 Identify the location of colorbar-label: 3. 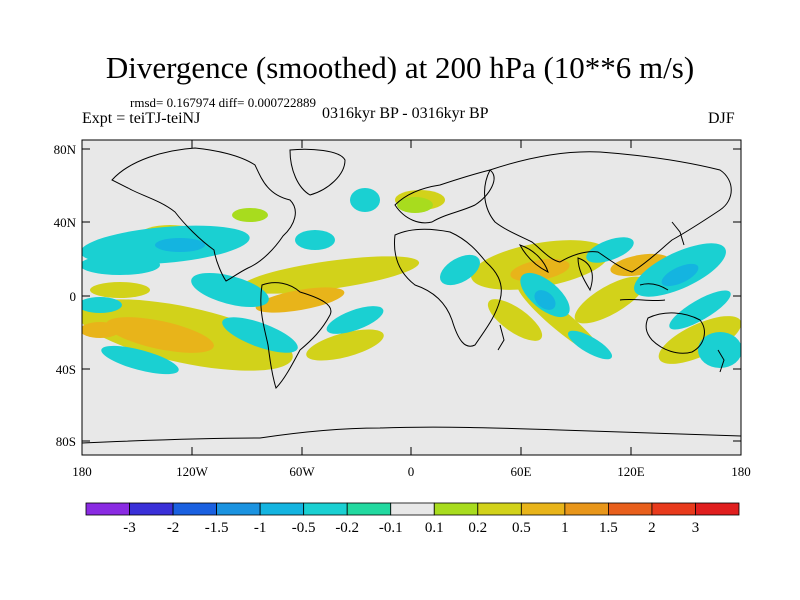
(696, 528).